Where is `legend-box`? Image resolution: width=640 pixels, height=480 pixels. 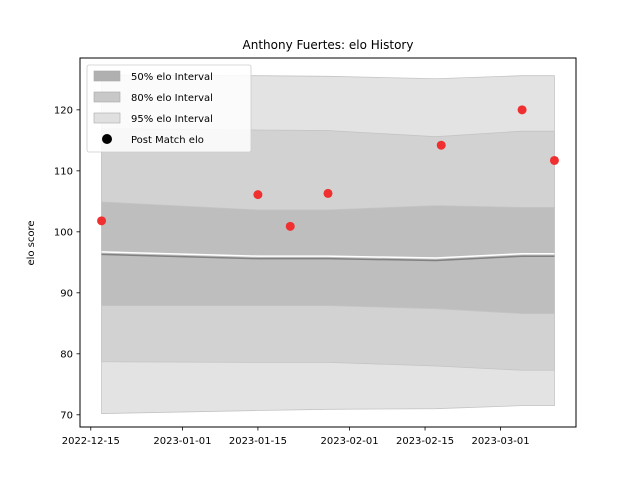 legend-box is located at coordinates (169, 108).